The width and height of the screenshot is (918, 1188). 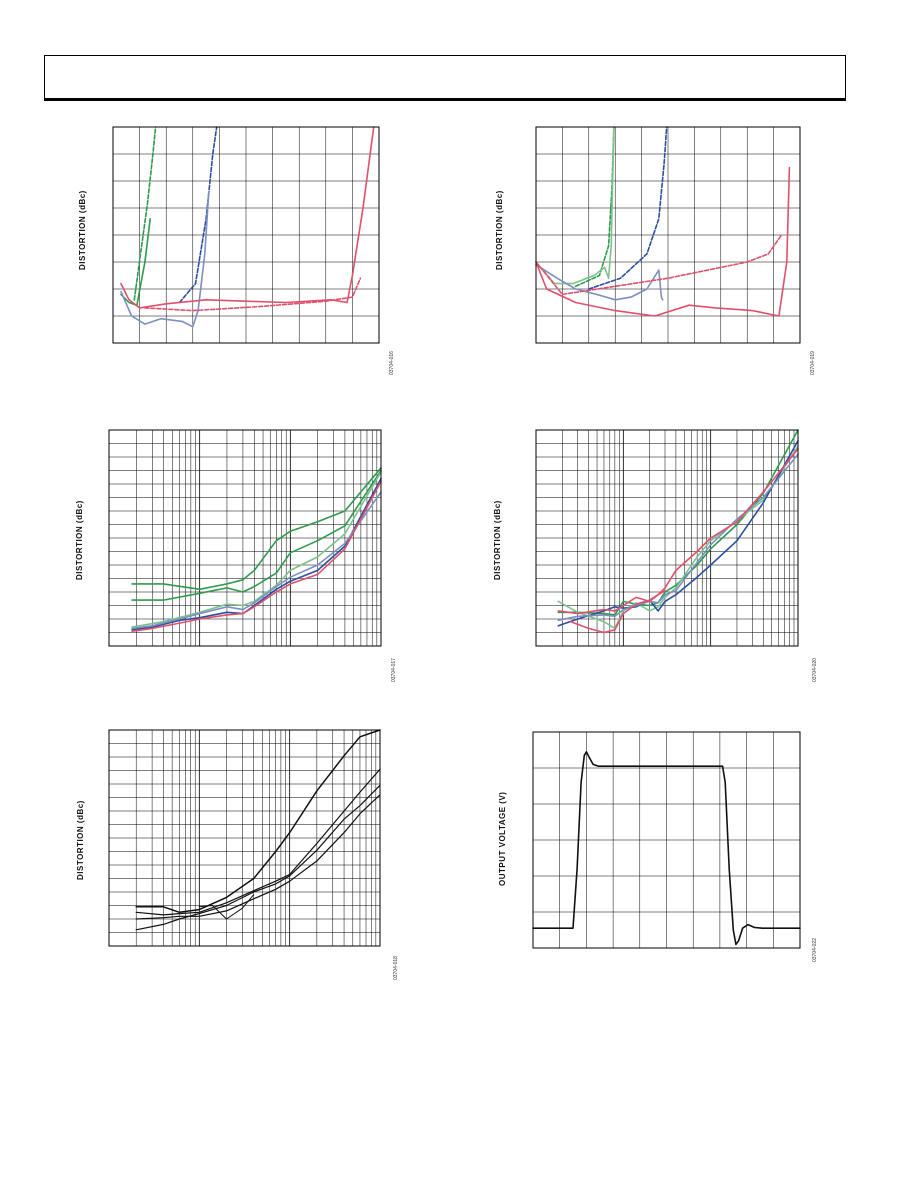 I want to click on distortion-chart-1: DISTORTION (dBc) 03704-016, so click(x=235, y=250).